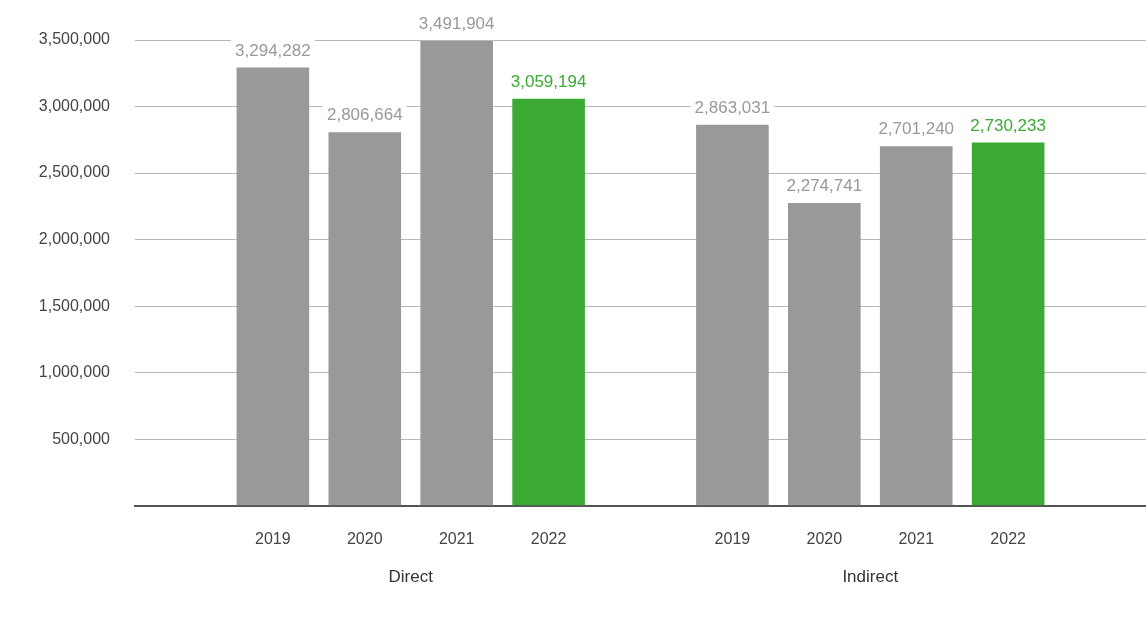  Describe the element at coordinates (74, 239) in the screenshot. I see `y-tick-label: 2,000,000` at that location.